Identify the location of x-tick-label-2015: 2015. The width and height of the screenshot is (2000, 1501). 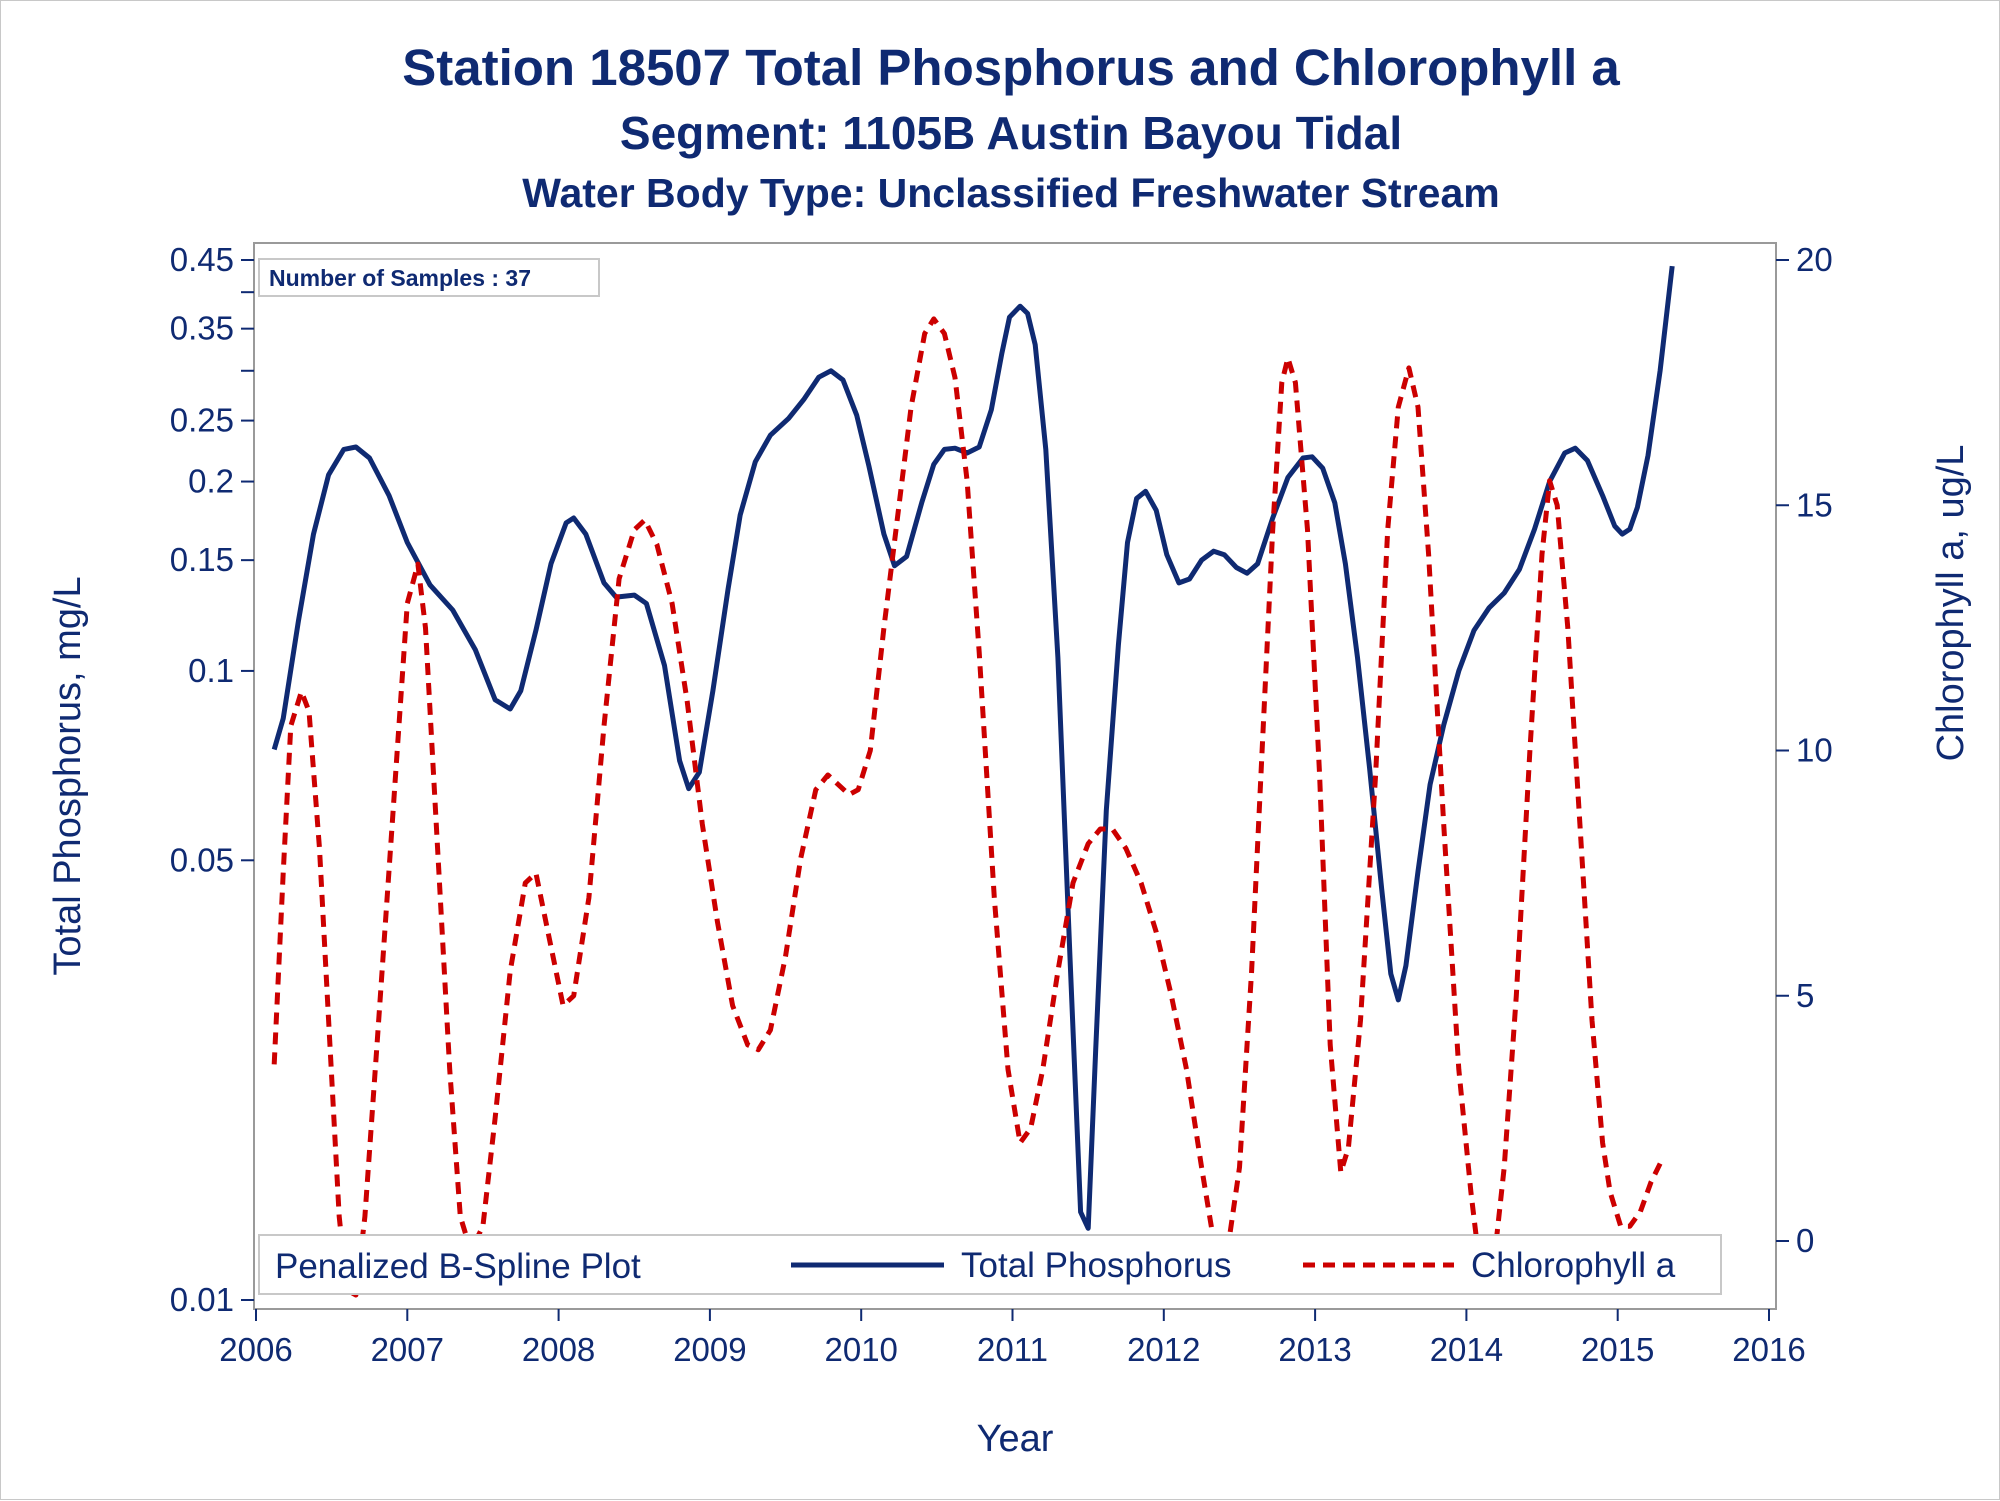
(1617, 1349).